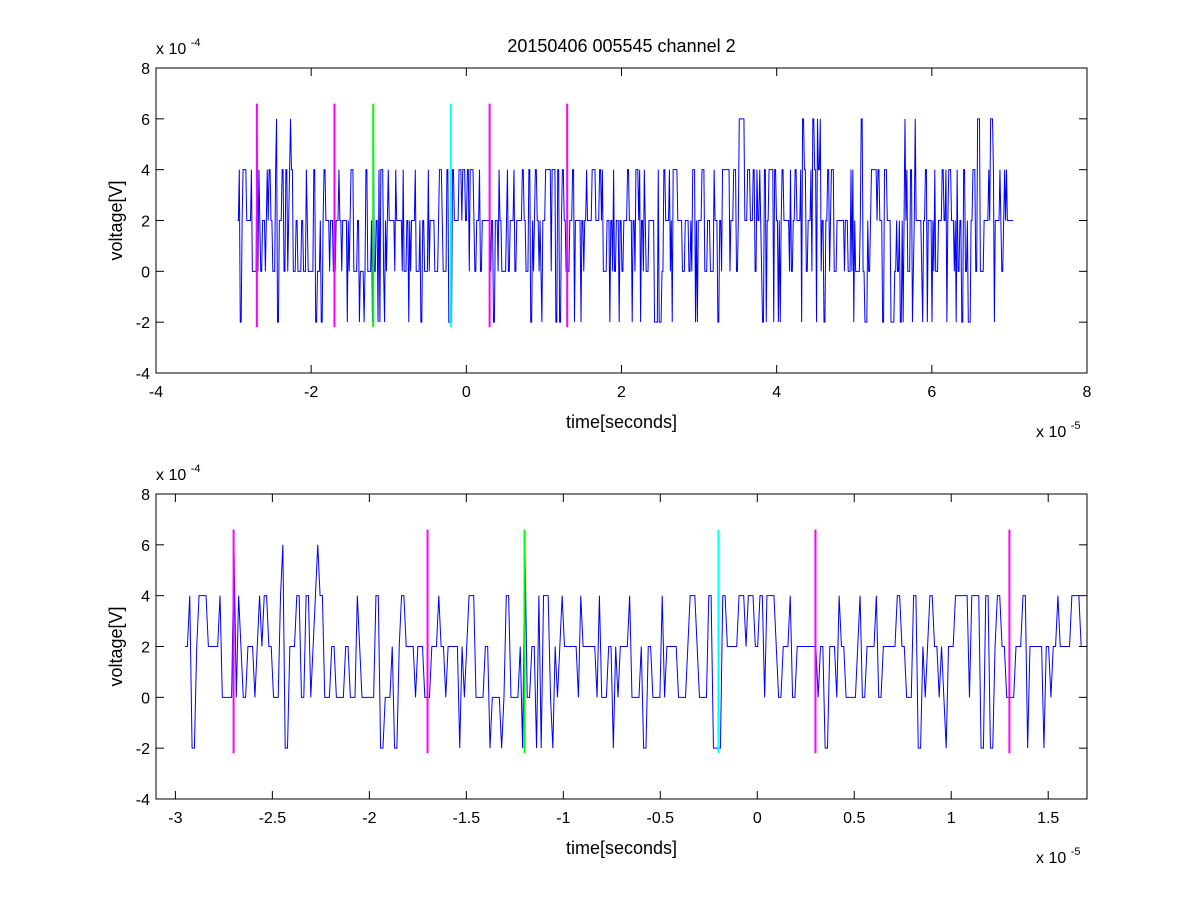 Image resolution: width=1200 pixels, height=900 pixels. What do you see at coordinates (931, 392) in the screenshot?
I see `x-tick-label: 6` at bounding box center [931, 392].